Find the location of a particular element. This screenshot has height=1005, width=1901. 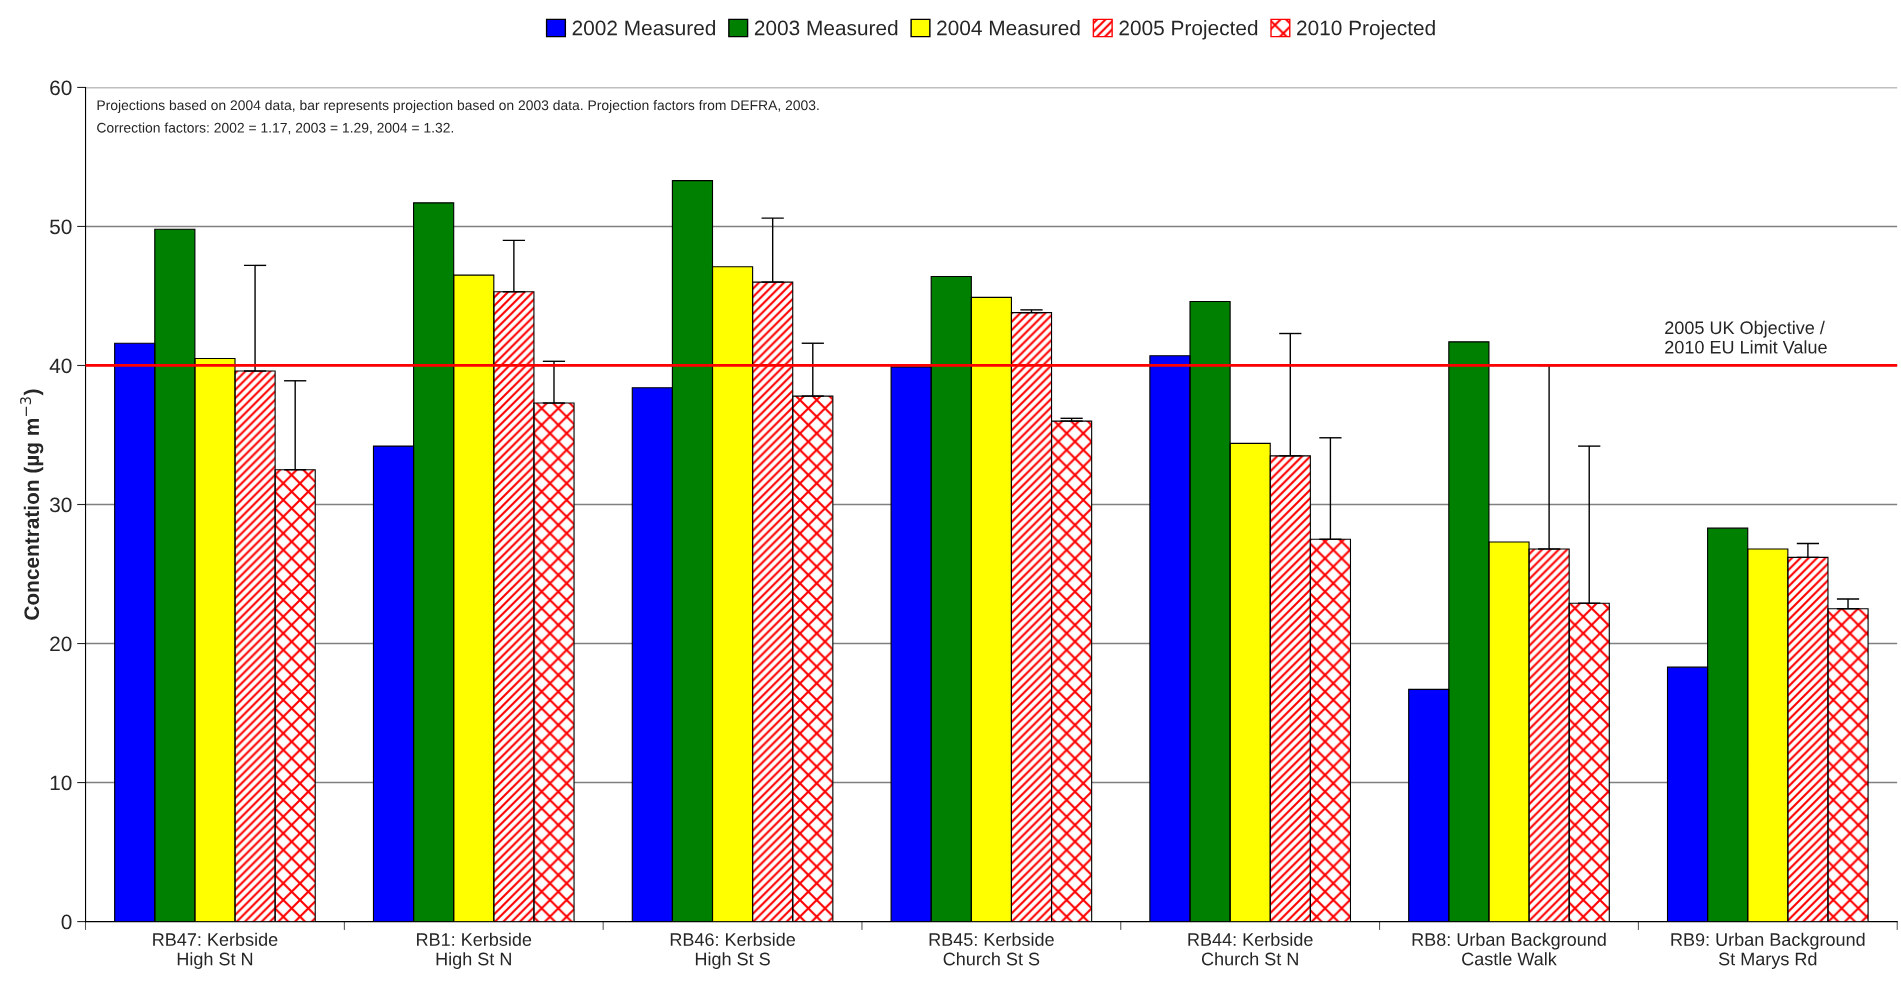

legend-label: 2010 Projected is located at coordinates (1366, 30).